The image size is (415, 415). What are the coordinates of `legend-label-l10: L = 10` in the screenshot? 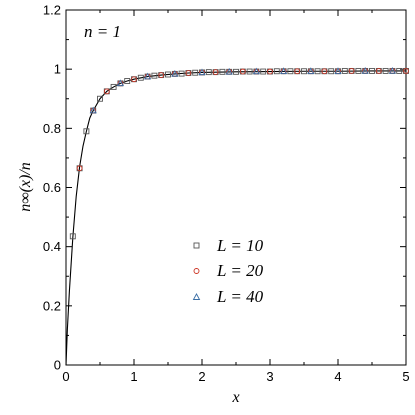 It's located at (240, 245).